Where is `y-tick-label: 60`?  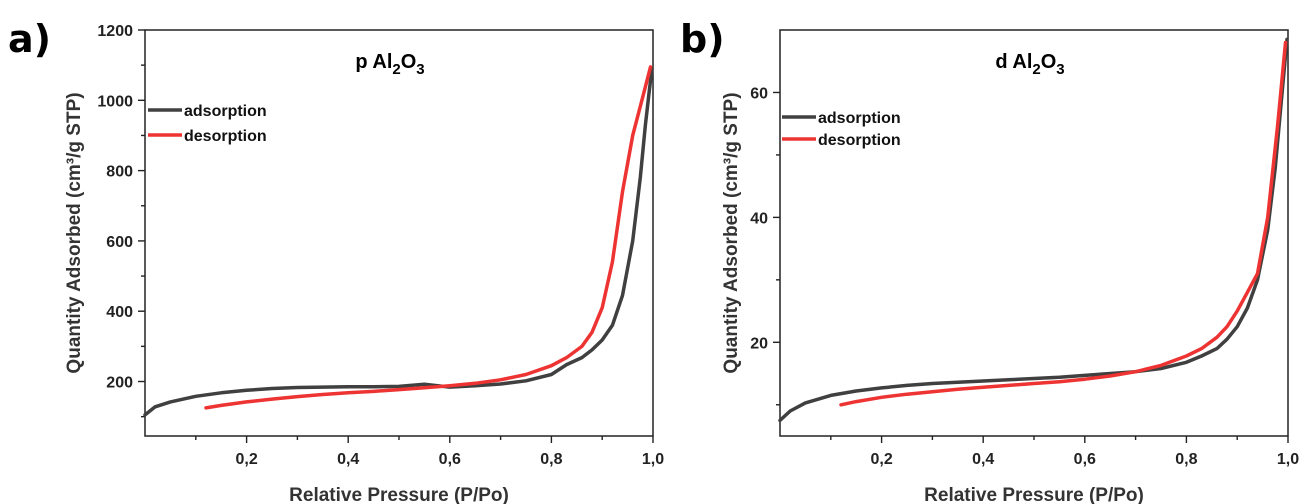 y-tick-label: 60 is located at coordinates (759, 93).